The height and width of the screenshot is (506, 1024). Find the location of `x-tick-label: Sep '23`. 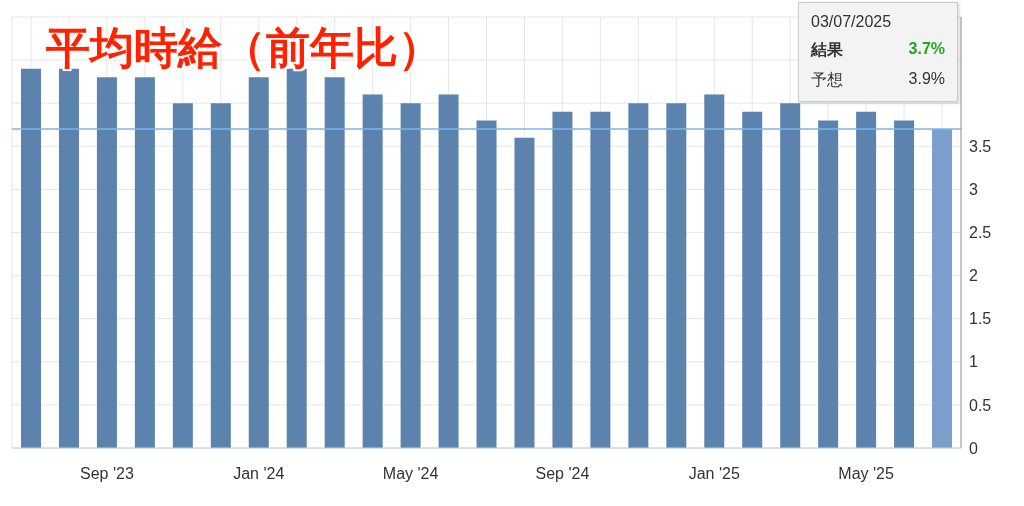

x-tick-label: Sep '23 is located at coordinates (107, 474).